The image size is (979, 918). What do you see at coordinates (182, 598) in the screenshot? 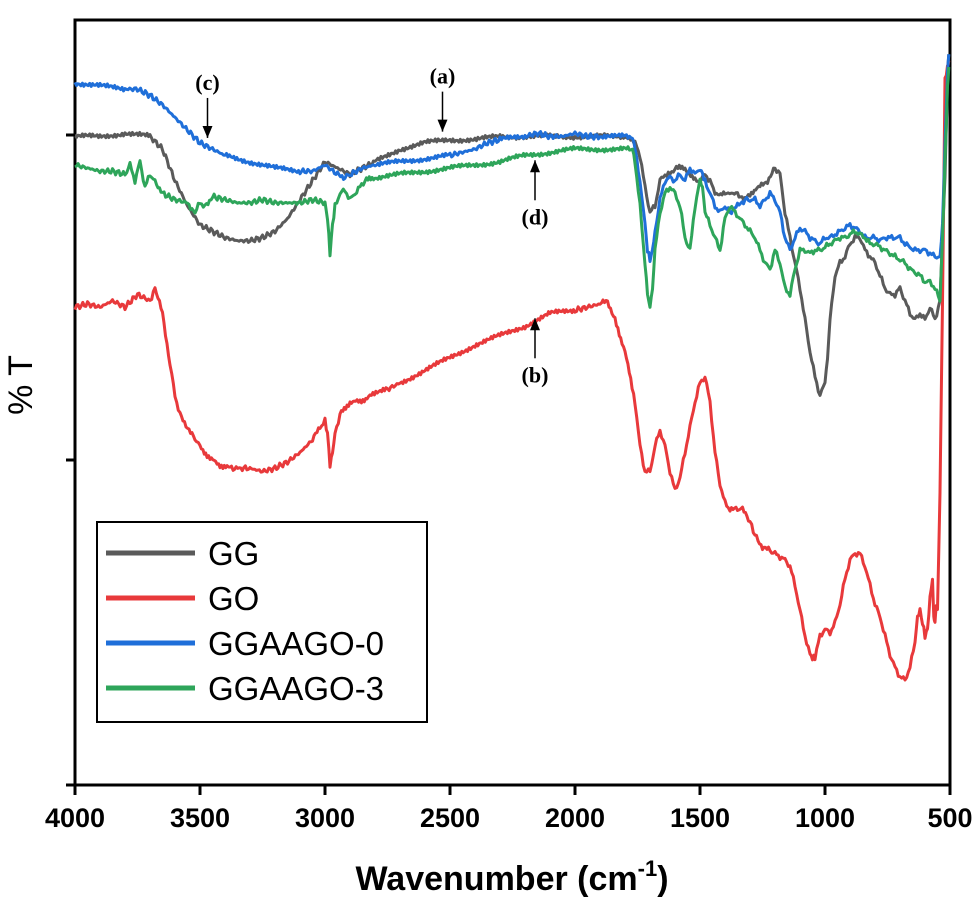
I see `legend-item-go: GO` at bounding box center [182, 598].